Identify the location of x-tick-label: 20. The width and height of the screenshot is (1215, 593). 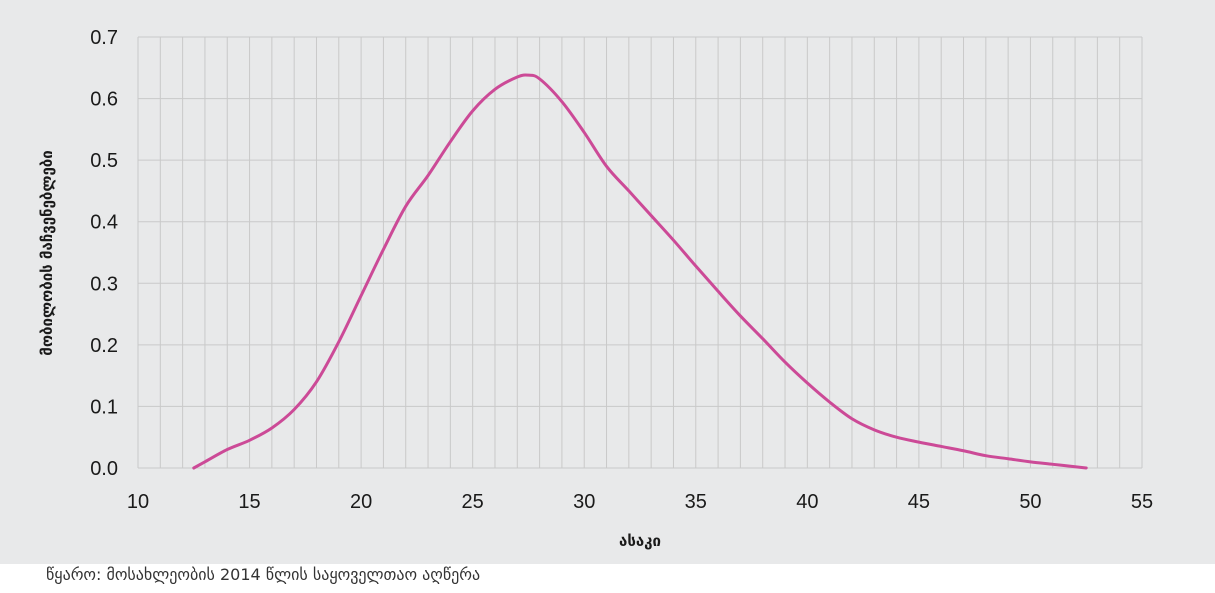
(361, 502).